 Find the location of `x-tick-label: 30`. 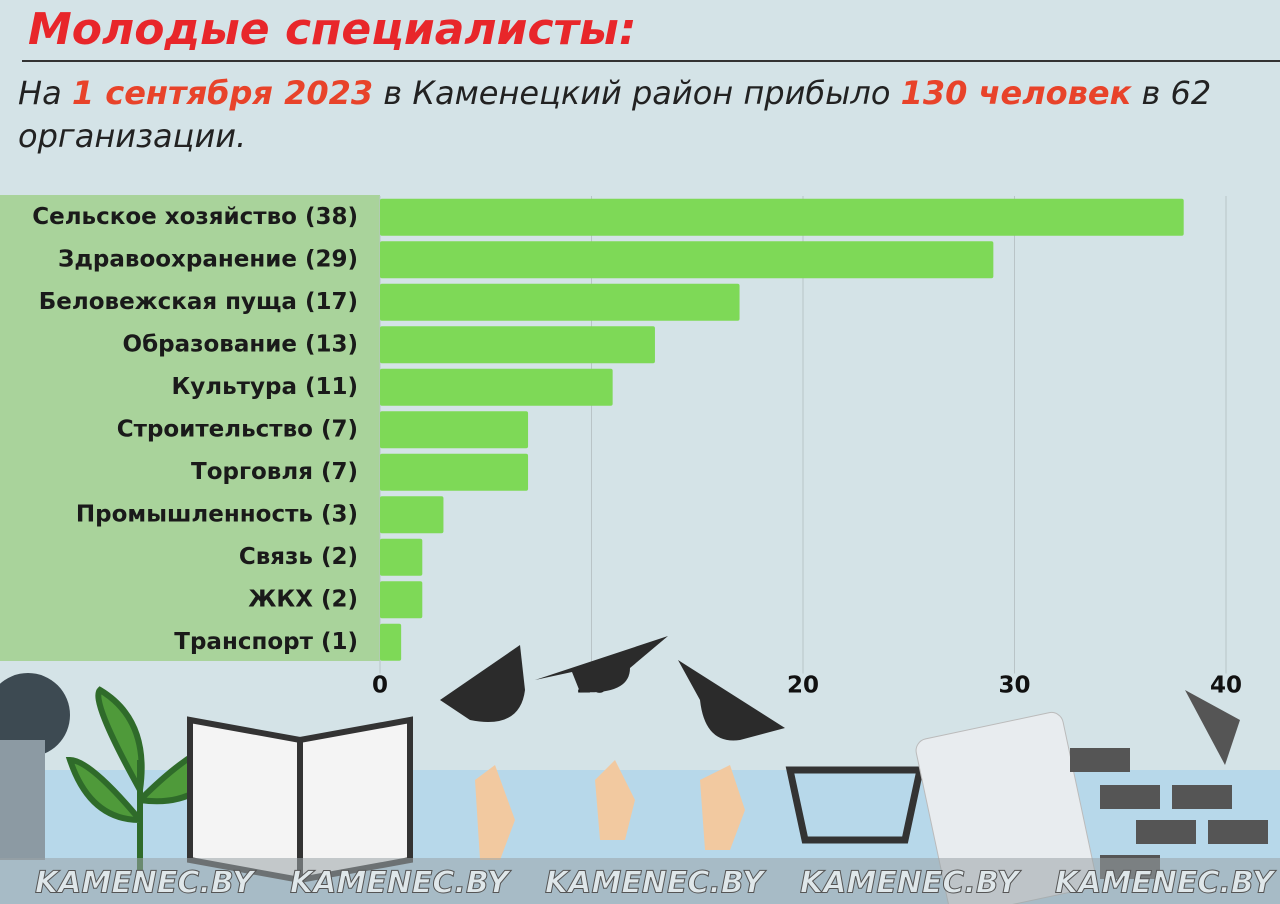

x-tick-label: 30 is located at coordinates (1014, 686).